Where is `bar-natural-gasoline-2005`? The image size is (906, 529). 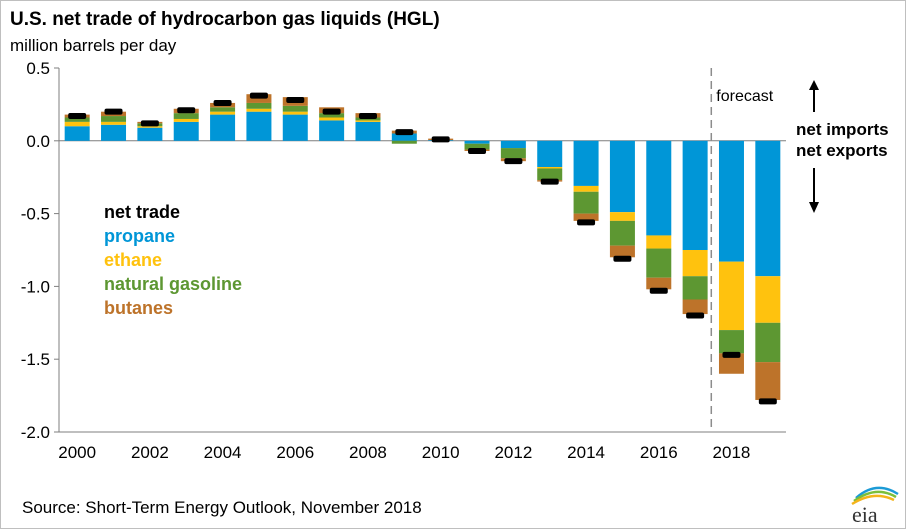 bar-natural-gasoline-2005 is located at coordinates (259, 105).